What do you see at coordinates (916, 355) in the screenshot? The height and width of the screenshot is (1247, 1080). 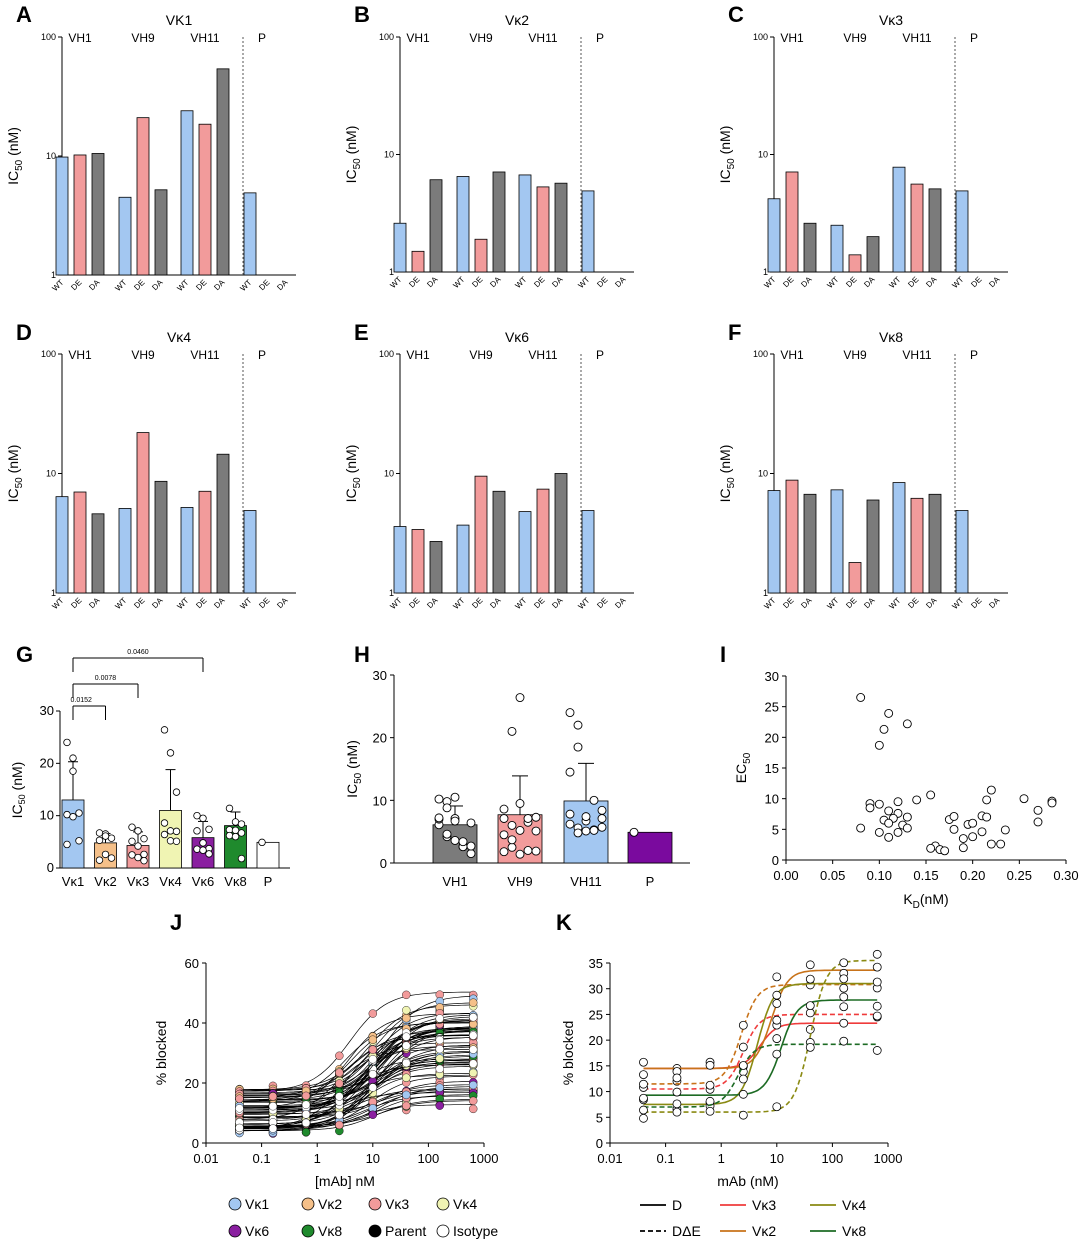 I see `panel-F-group-label: VH11` at bounding box center [916, 355].